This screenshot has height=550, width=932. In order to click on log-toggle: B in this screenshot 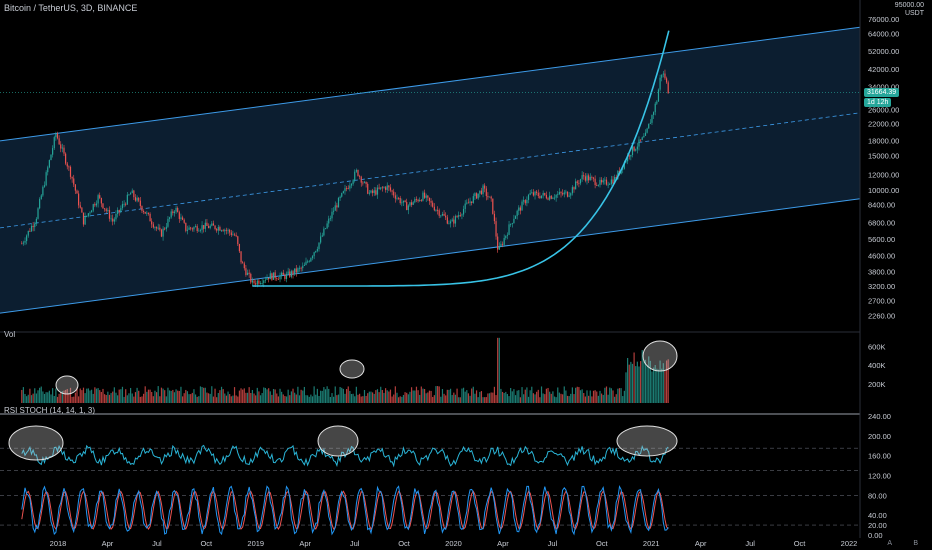, I will do `click(915, 543)`.